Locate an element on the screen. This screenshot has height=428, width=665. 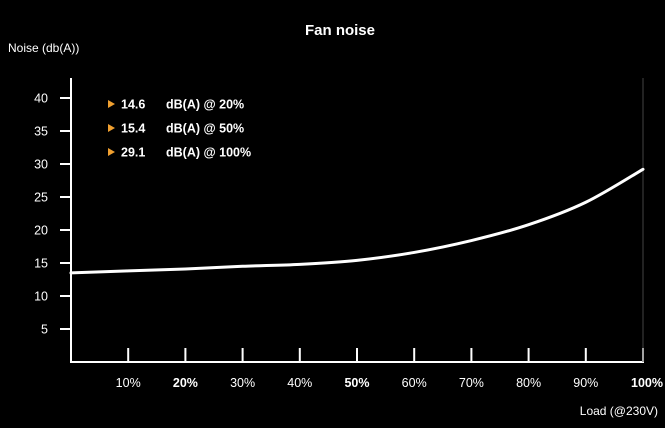
annotation-text: dB(A) @ 50% is located at coordinates (205, 129).